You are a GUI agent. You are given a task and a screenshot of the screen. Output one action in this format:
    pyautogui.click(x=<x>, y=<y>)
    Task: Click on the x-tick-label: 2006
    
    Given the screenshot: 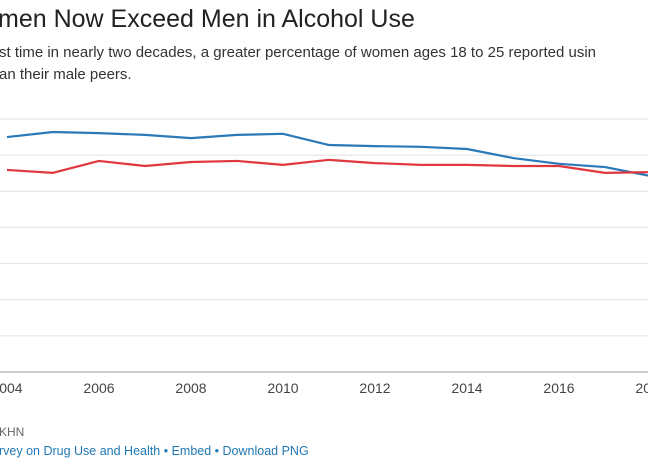 What is the action you would take?
    pyautogui.click(x=98, y=388)
    